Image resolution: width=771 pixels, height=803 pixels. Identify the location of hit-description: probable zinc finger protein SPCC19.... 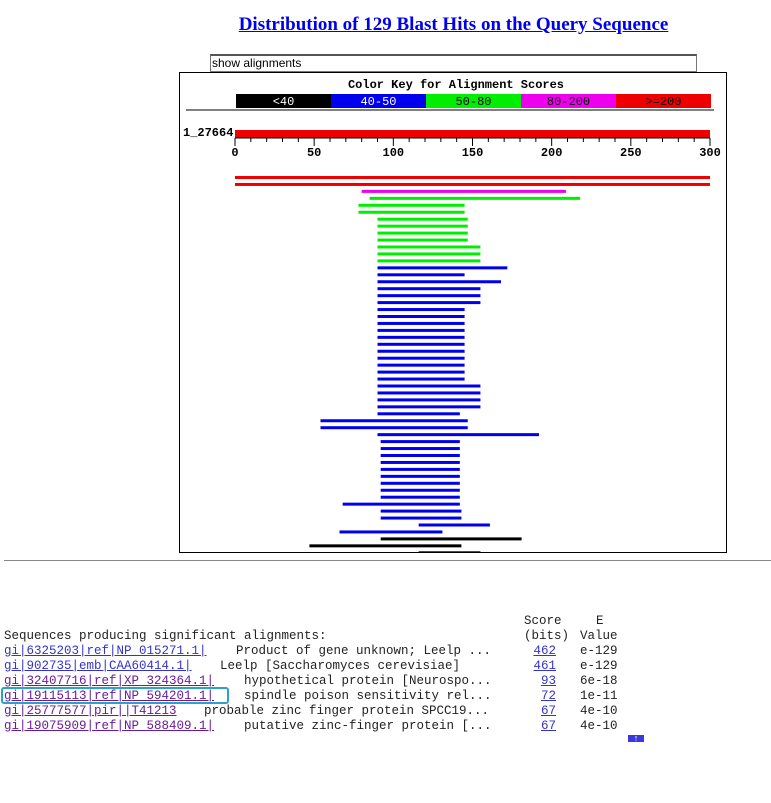
(347, 711).